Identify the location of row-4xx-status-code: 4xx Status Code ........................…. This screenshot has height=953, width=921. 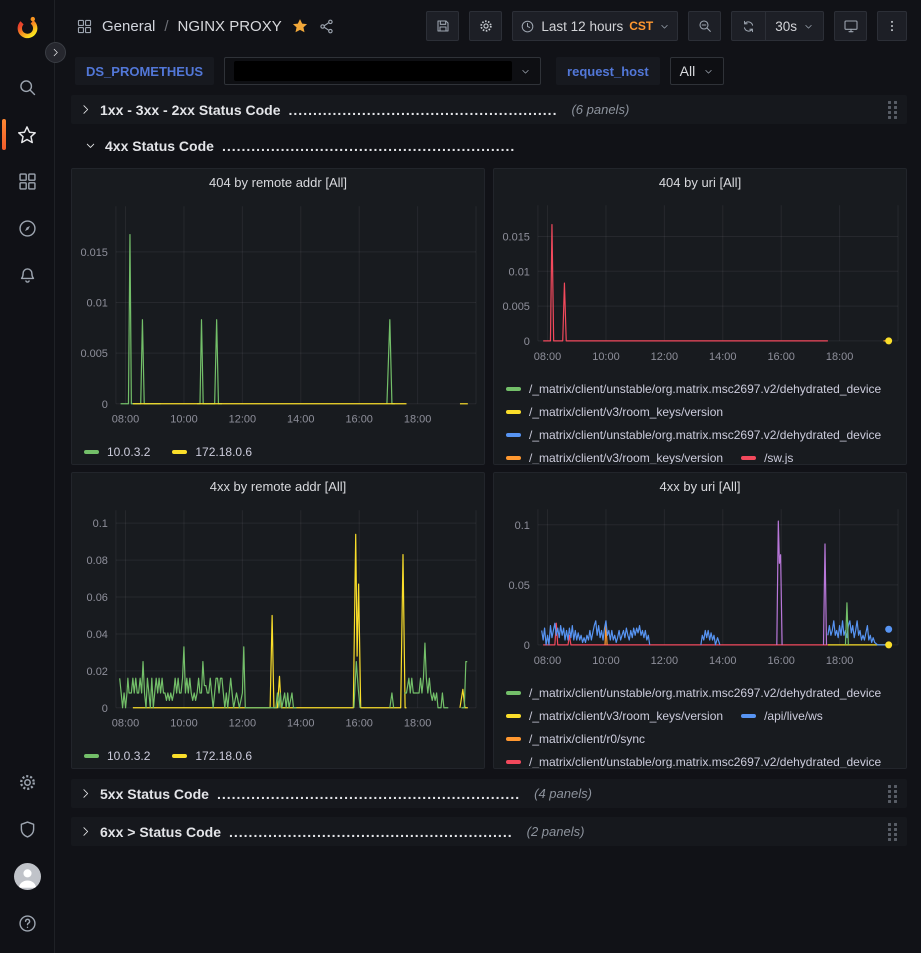
(489, 145).